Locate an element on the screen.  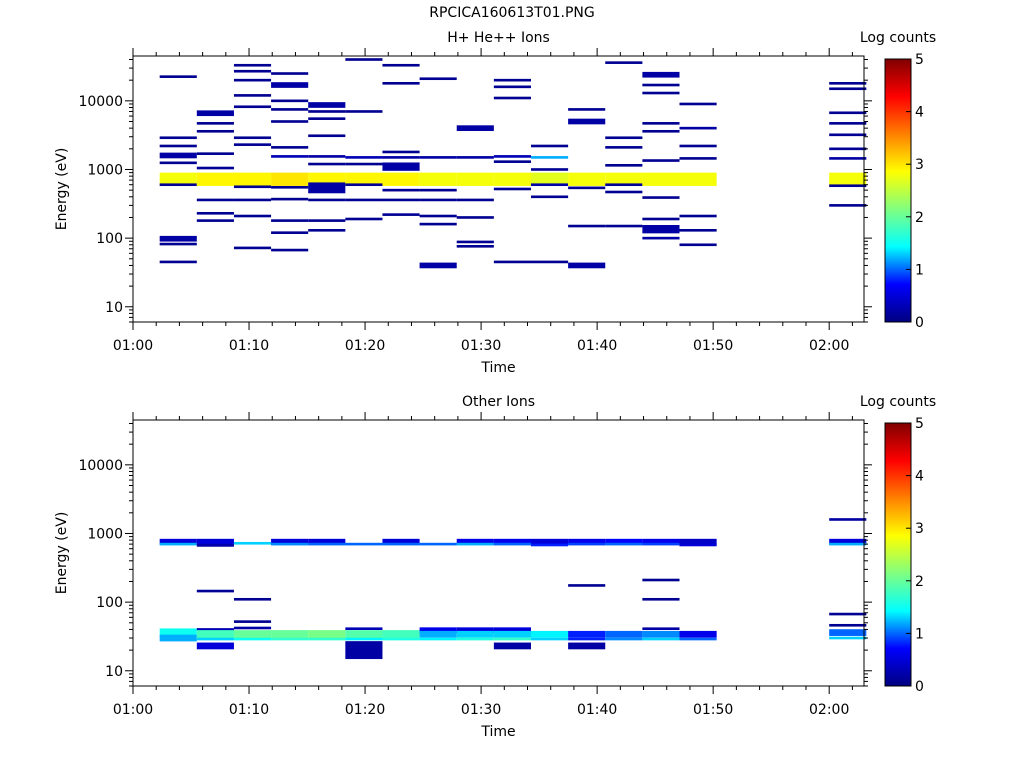
x-tick-label: 01:00 is located at coordinates (133, 346).